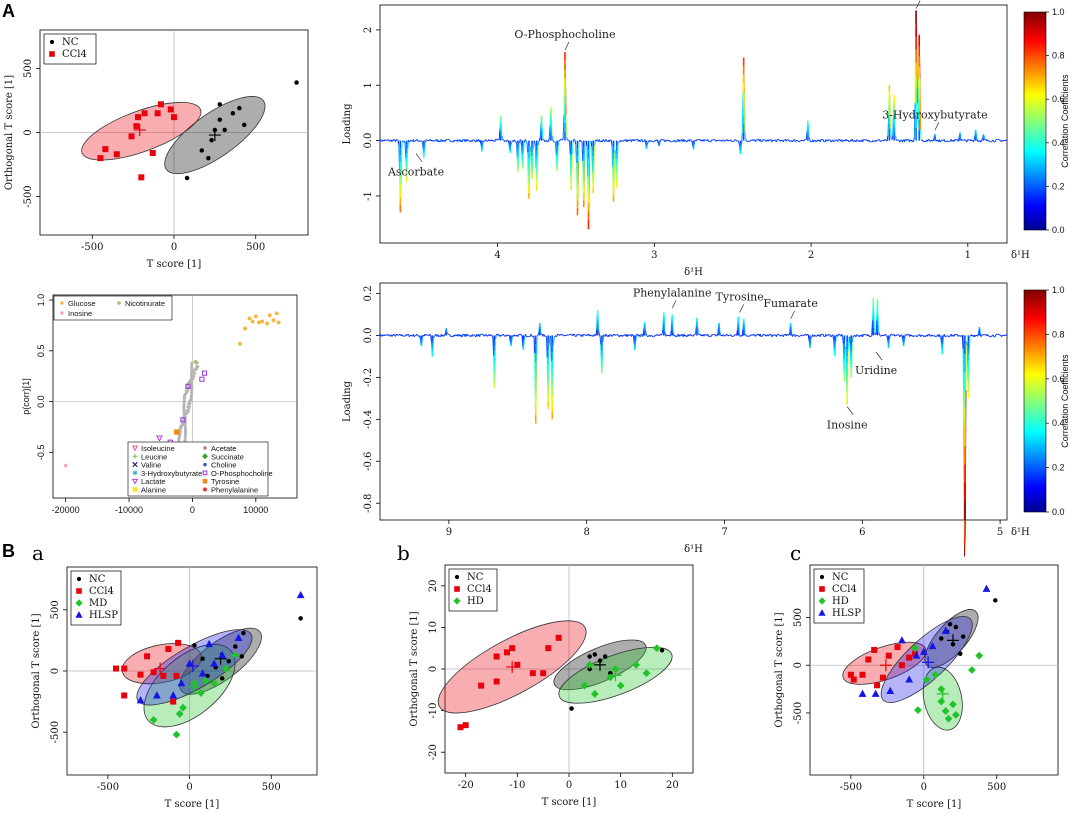 The image size is (1072, 818). Describe the element at coordinates (135, 456) in the screenshot. I see `legend-marker-Leucine` at that location.